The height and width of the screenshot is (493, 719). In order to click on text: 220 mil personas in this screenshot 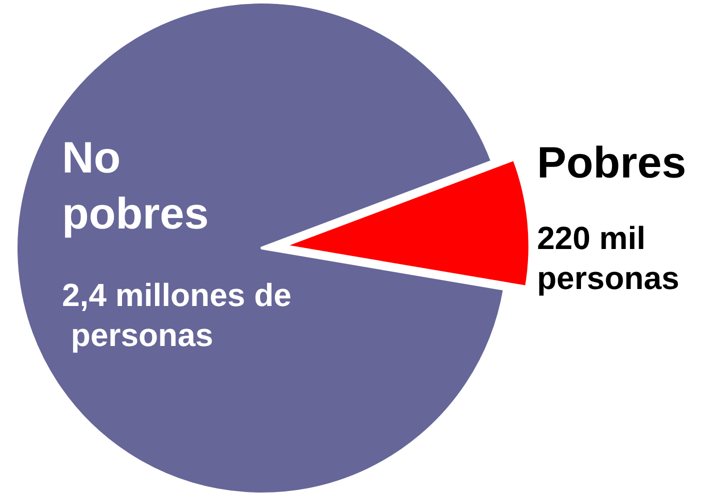, I will do `click(608, 258)`.